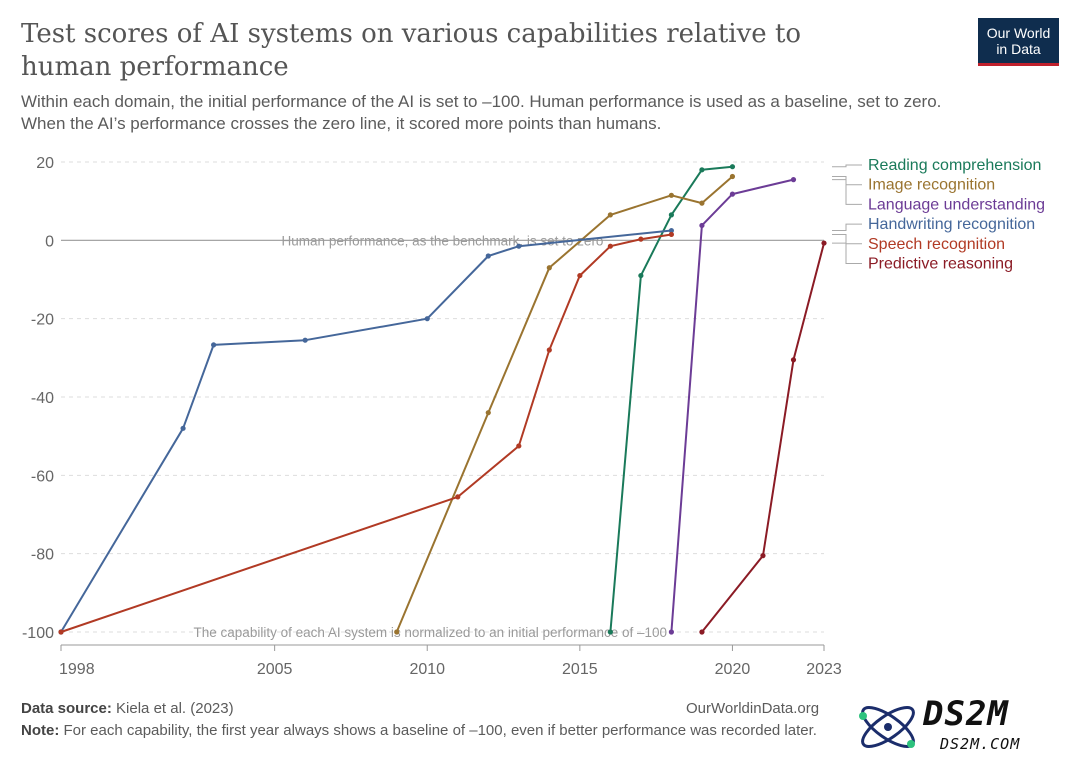 The height and width of the screenshot is (763, 1080). I want to click on data-source: Data source: Kiela et al. (2023), so click(127, 708).